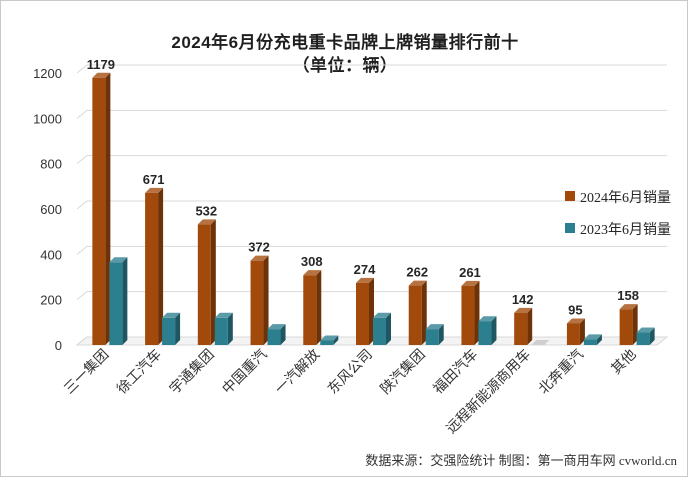 This screenshot has width=688, height=478. Describe the element at coordinates (47, 73) in the screenshot. I see `y-tick-label: 1200` at that location.